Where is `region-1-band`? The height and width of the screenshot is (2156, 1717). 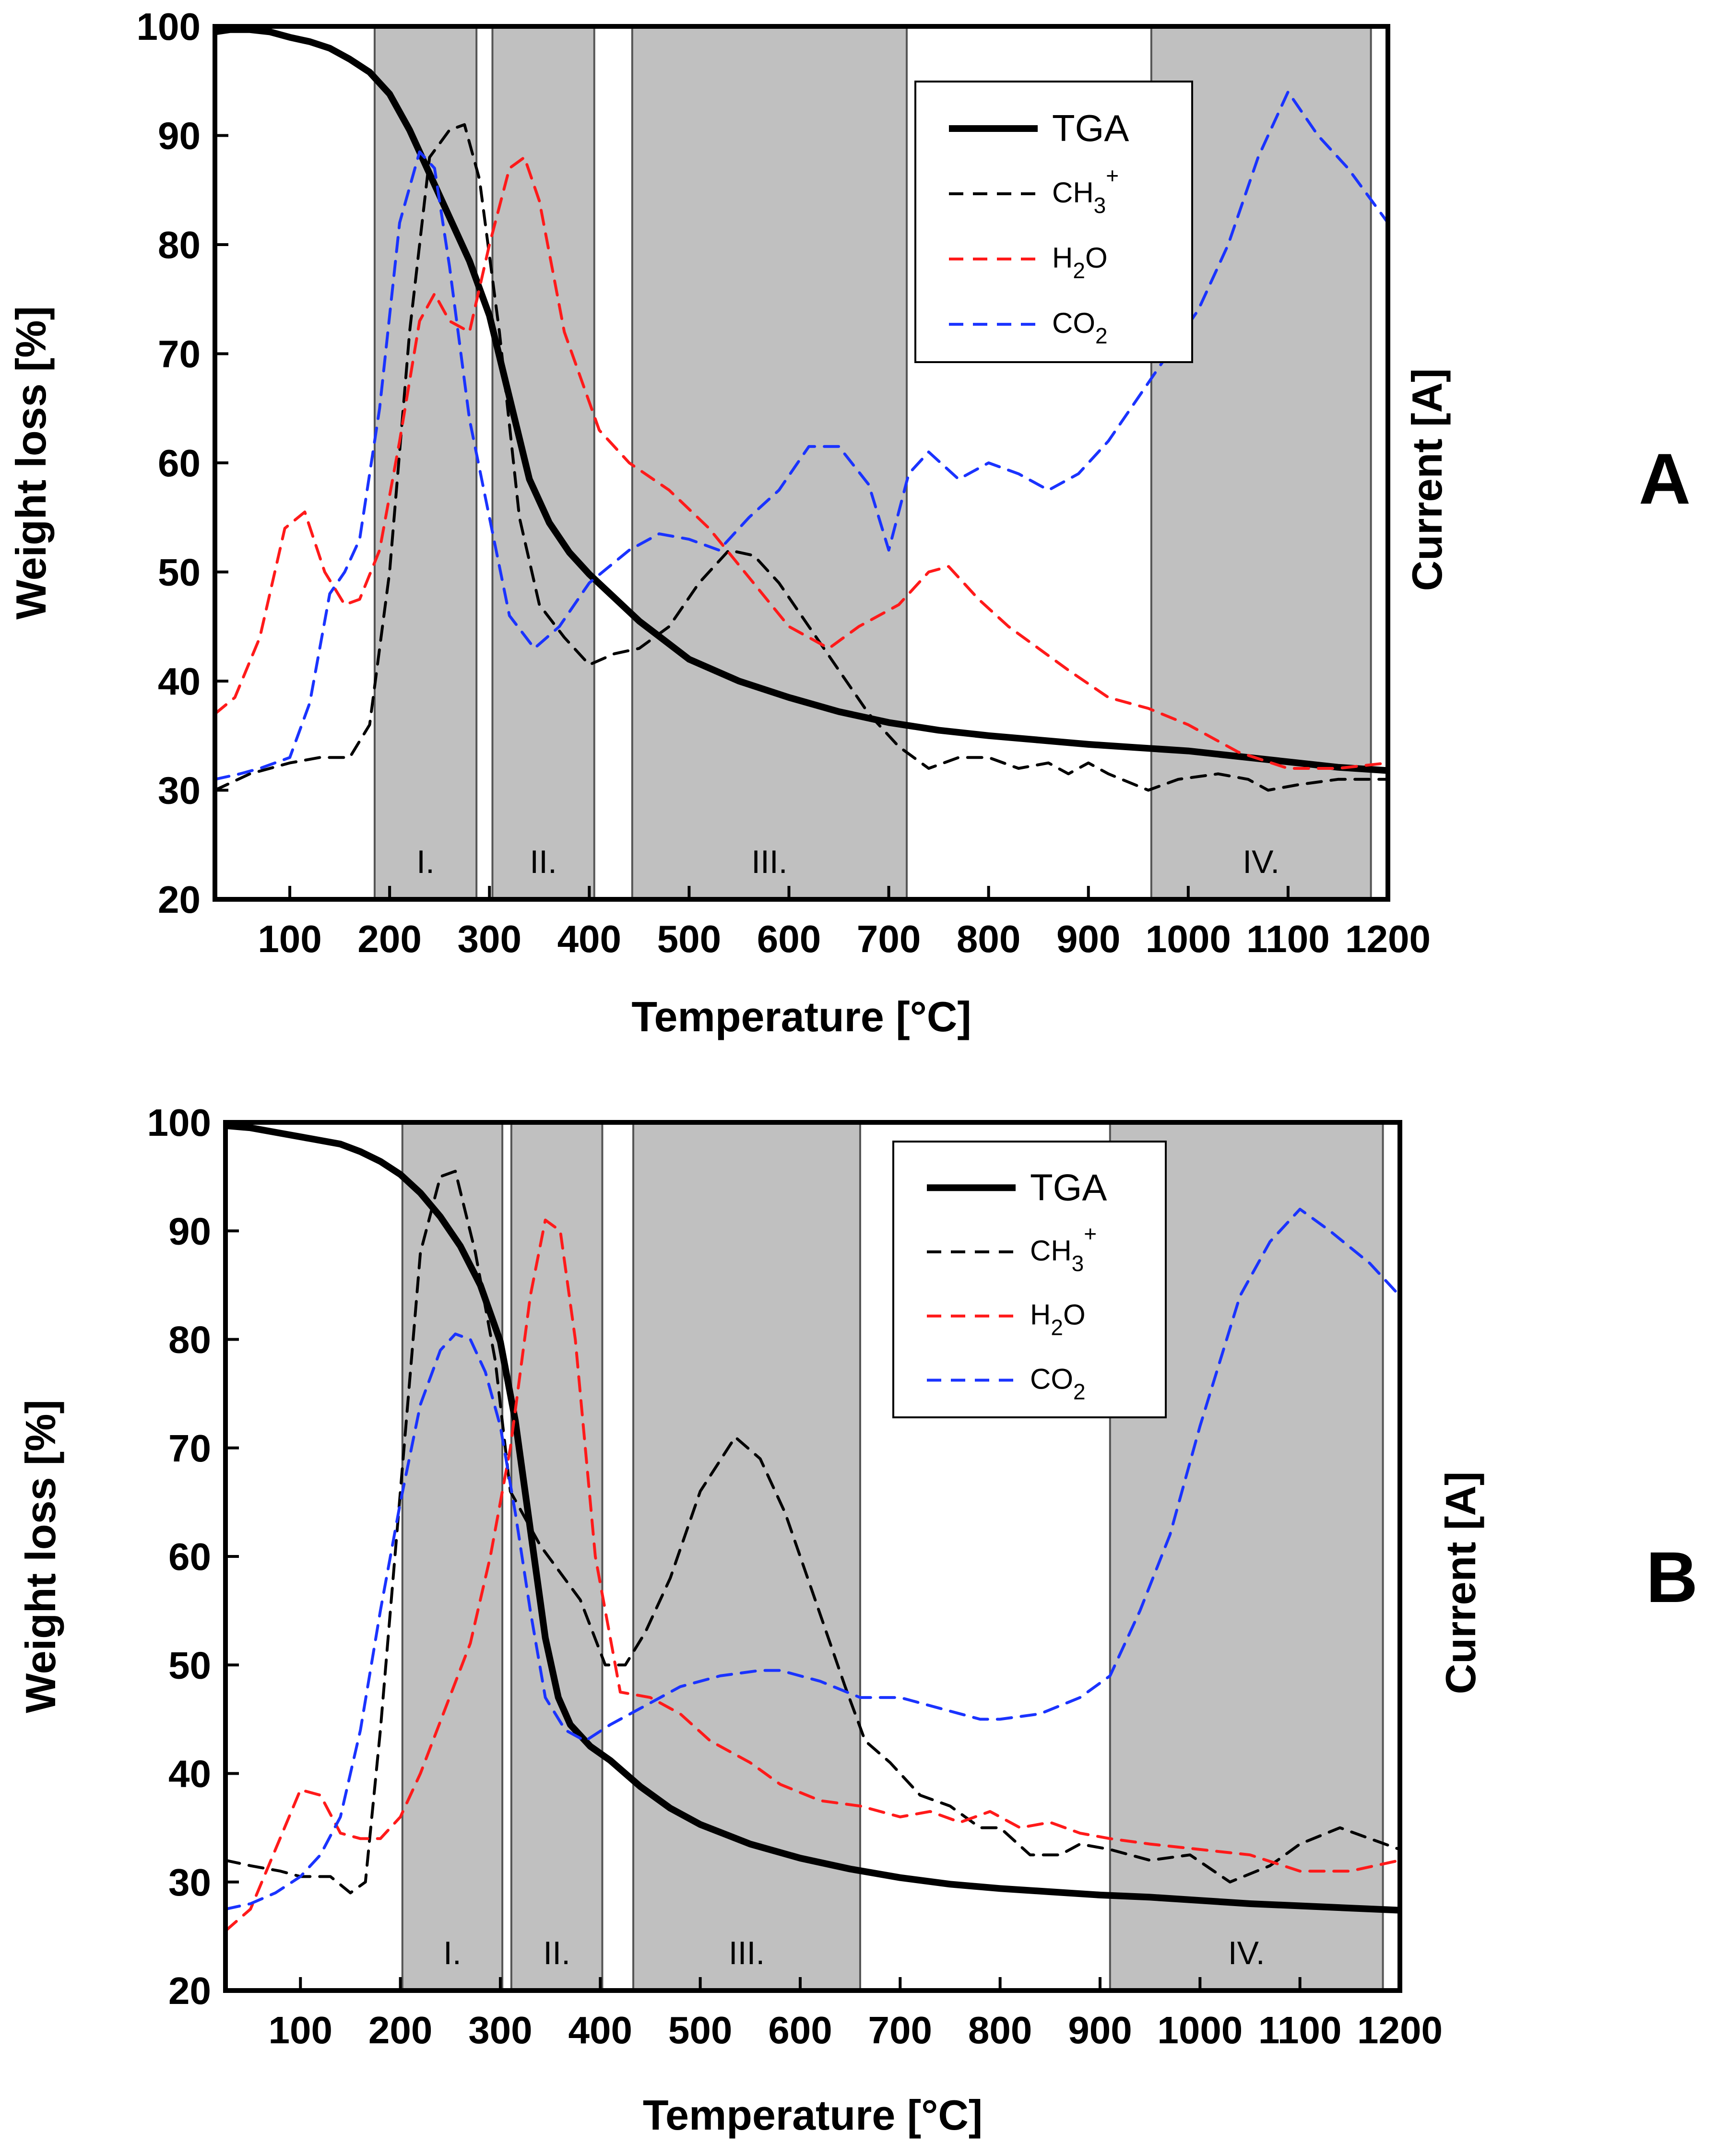 region-1-band is located at coordinates (453, 1556).